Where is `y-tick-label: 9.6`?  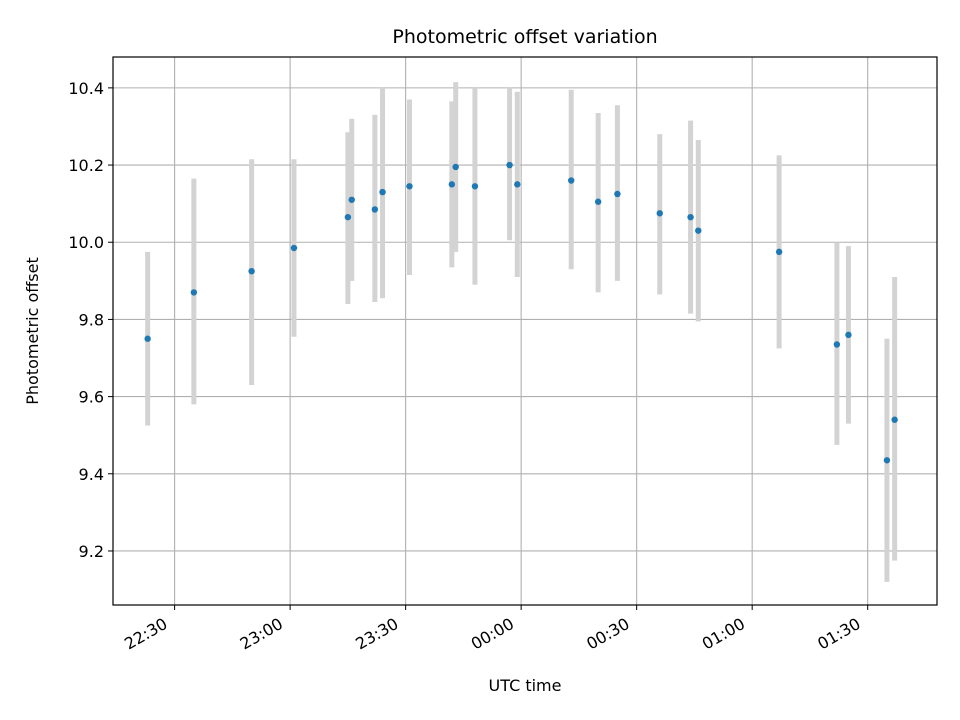
y-tick-label: 9.6 is located at coordinates (91, 397).